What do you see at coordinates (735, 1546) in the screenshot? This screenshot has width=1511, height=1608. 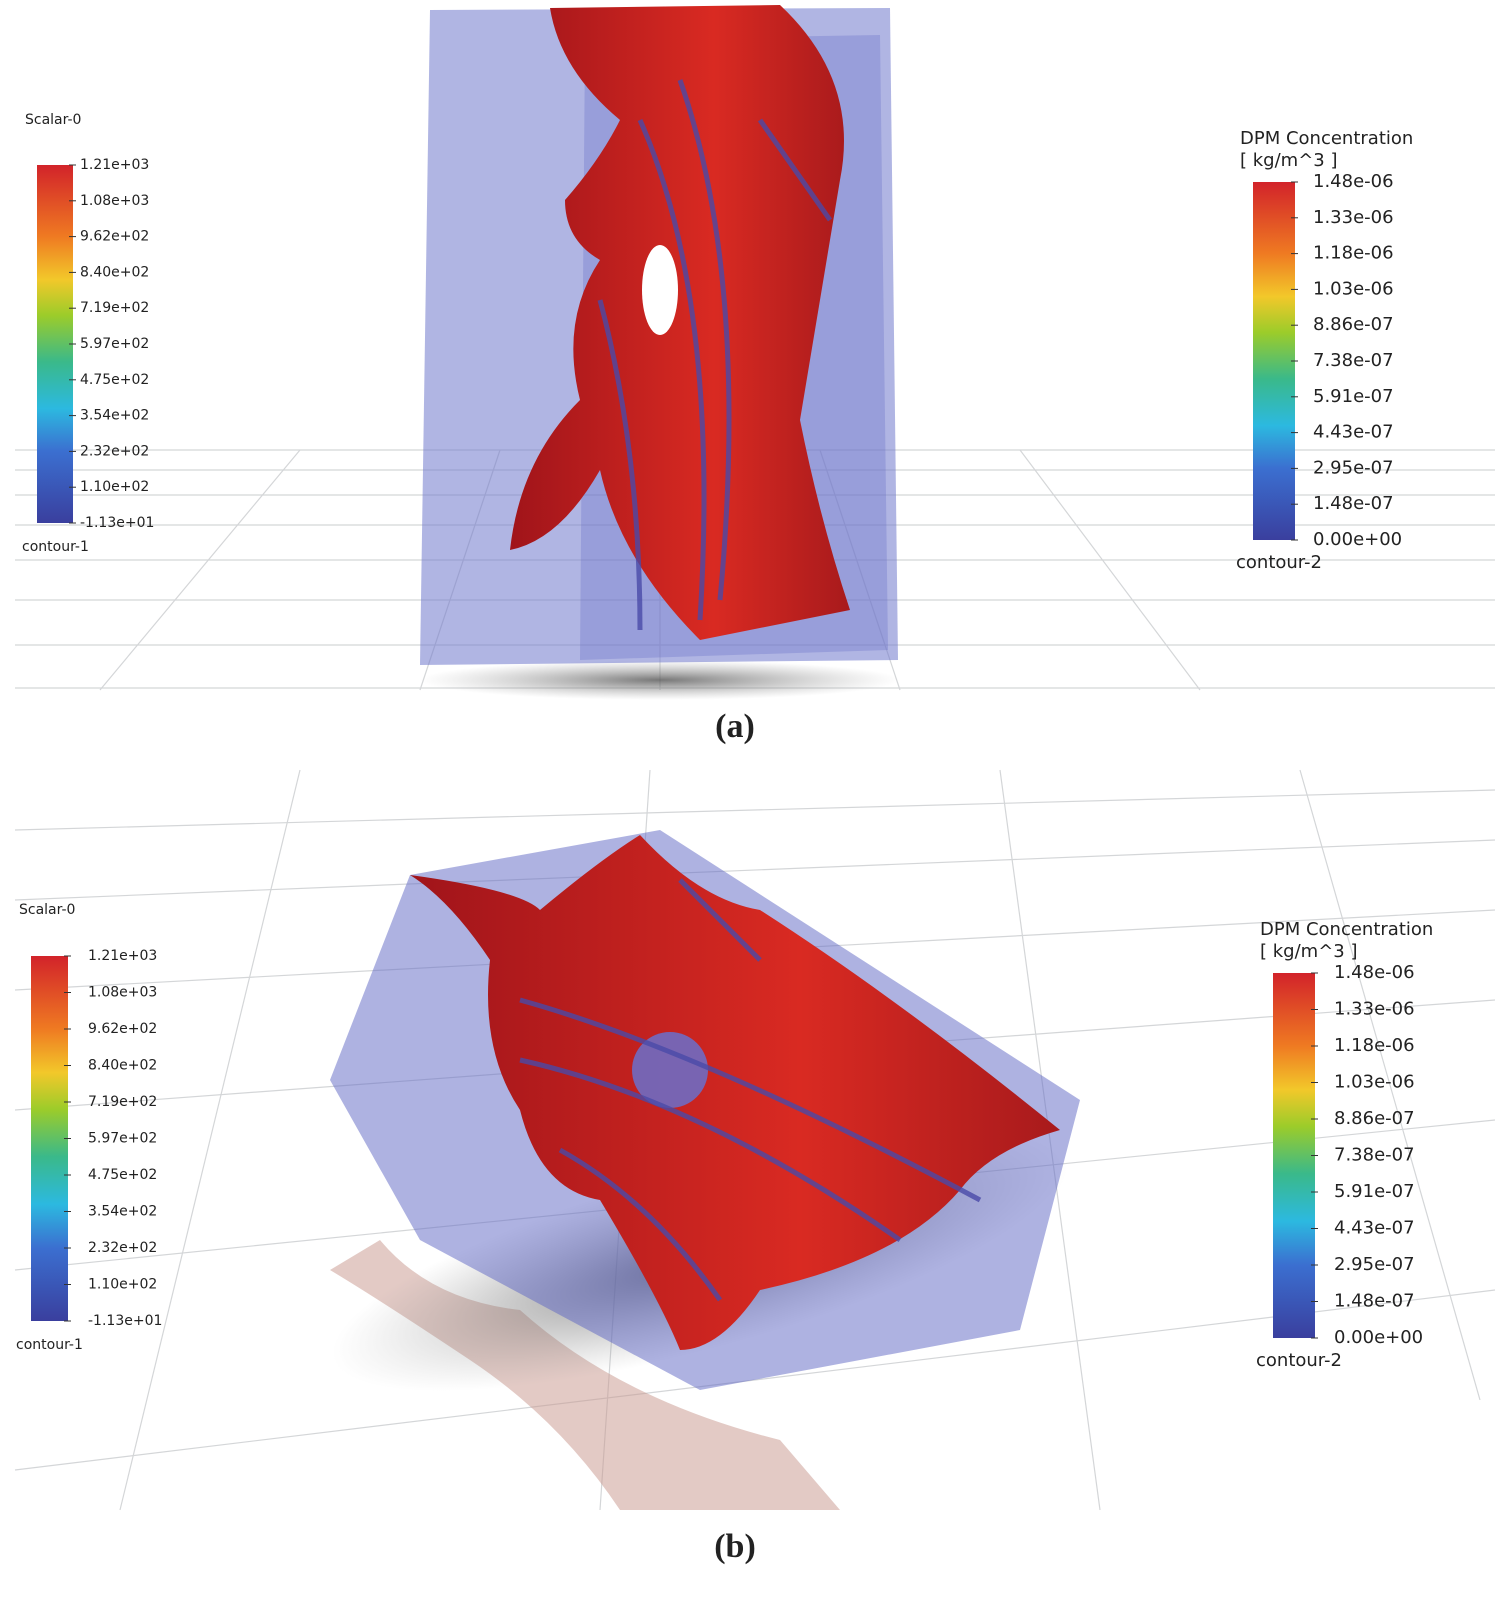 I see `caption: (b)` at bounding box center [735, 1546].